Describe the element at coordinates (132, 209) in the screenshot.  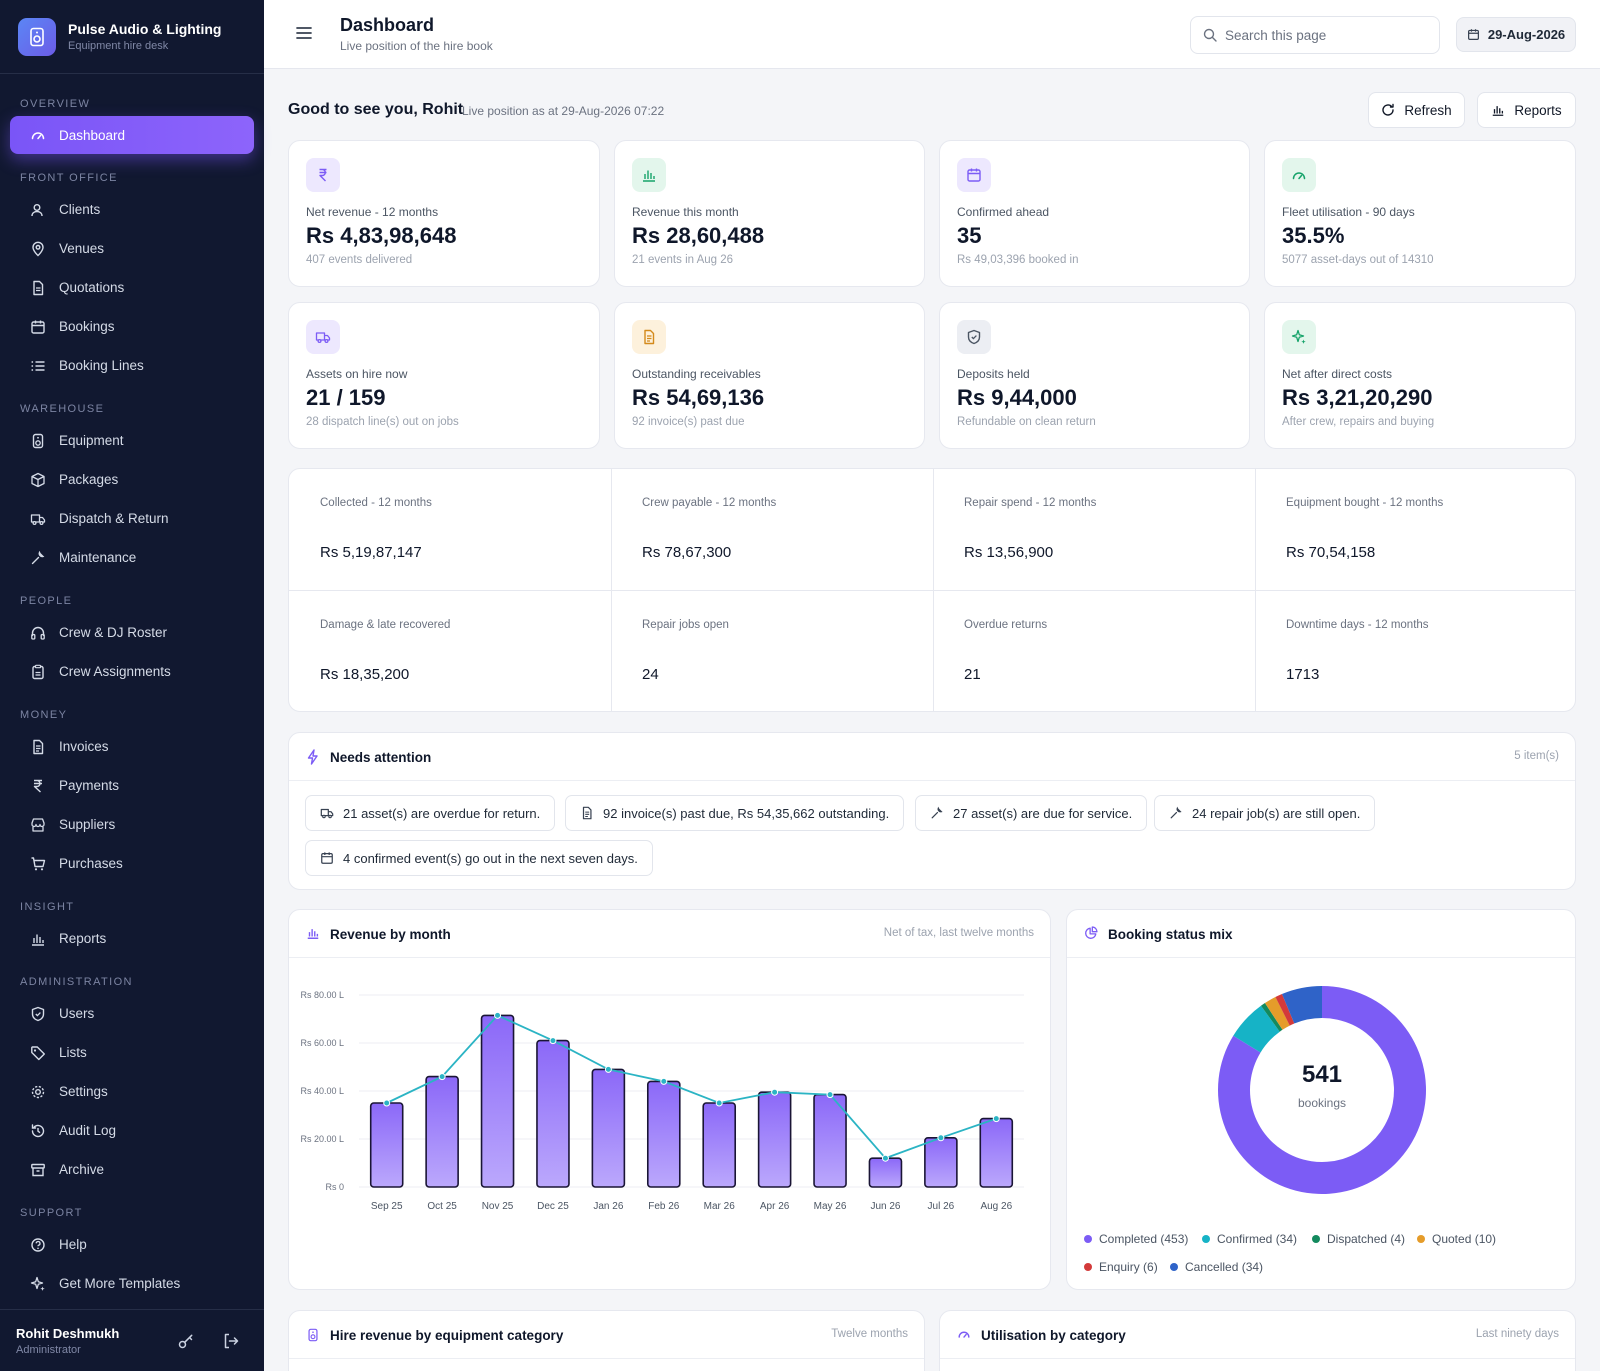
I see `sidebar-item-clients: Clients` at that location.